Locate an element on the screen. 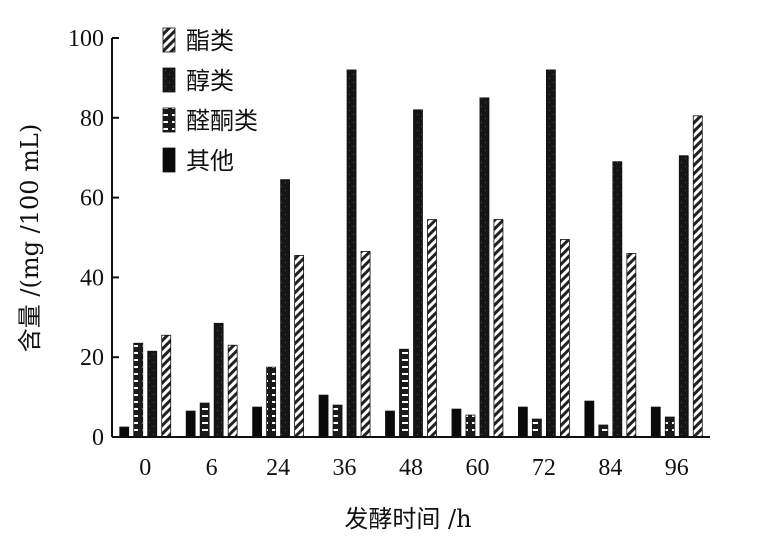  y-tick-label: 80 is located at coordinates (92, 119).